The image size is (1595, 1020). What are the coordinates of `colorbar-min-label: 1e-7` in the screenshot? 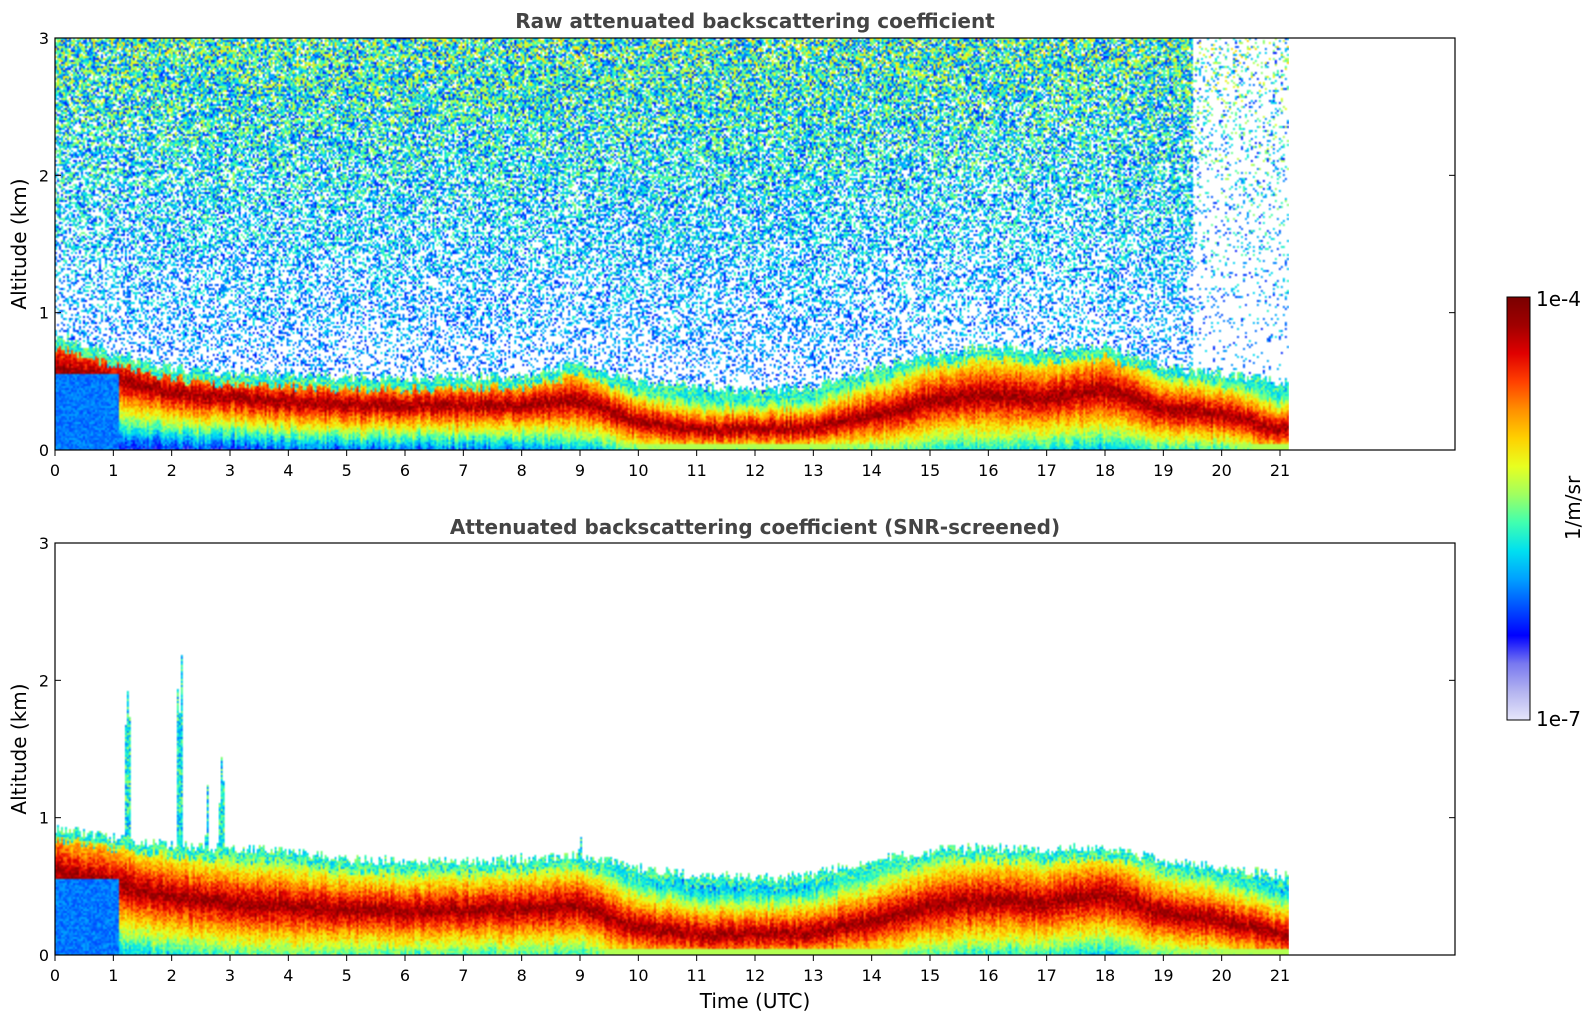 It's located at (1558, 719).